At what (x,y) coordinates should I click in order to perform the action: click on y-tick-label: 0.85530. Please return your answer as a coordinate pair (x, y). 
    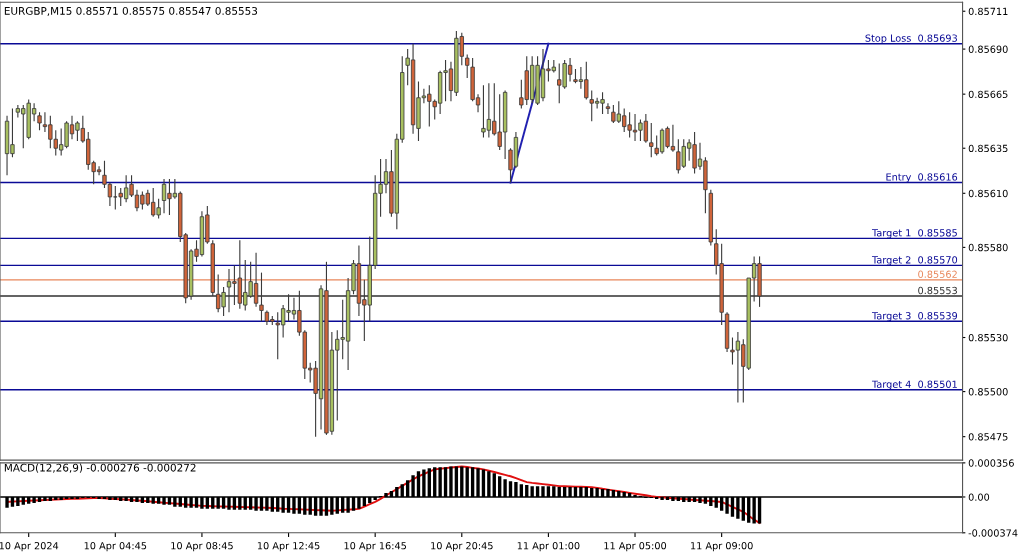
    Looking at the image, I should click on (988, 337).